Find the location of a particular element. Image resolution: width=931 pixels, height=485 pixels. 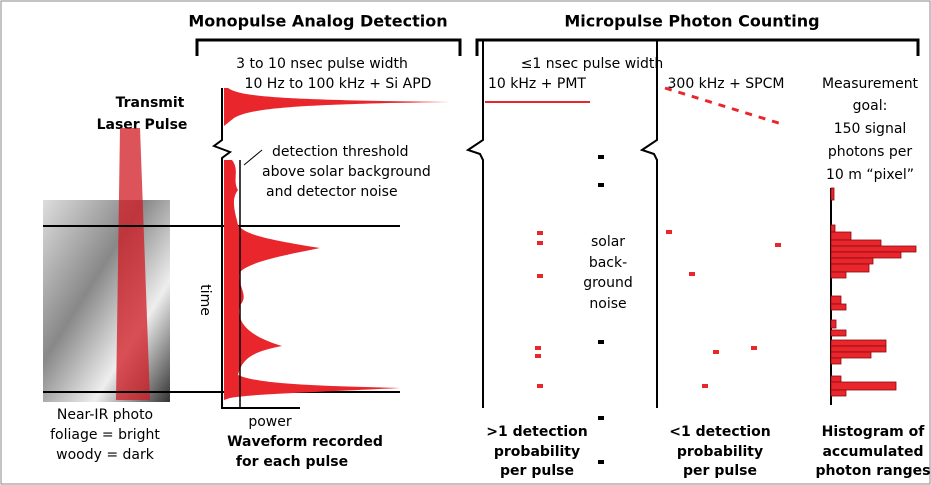

caption: >1 detection is located at coordinates (536, 432).